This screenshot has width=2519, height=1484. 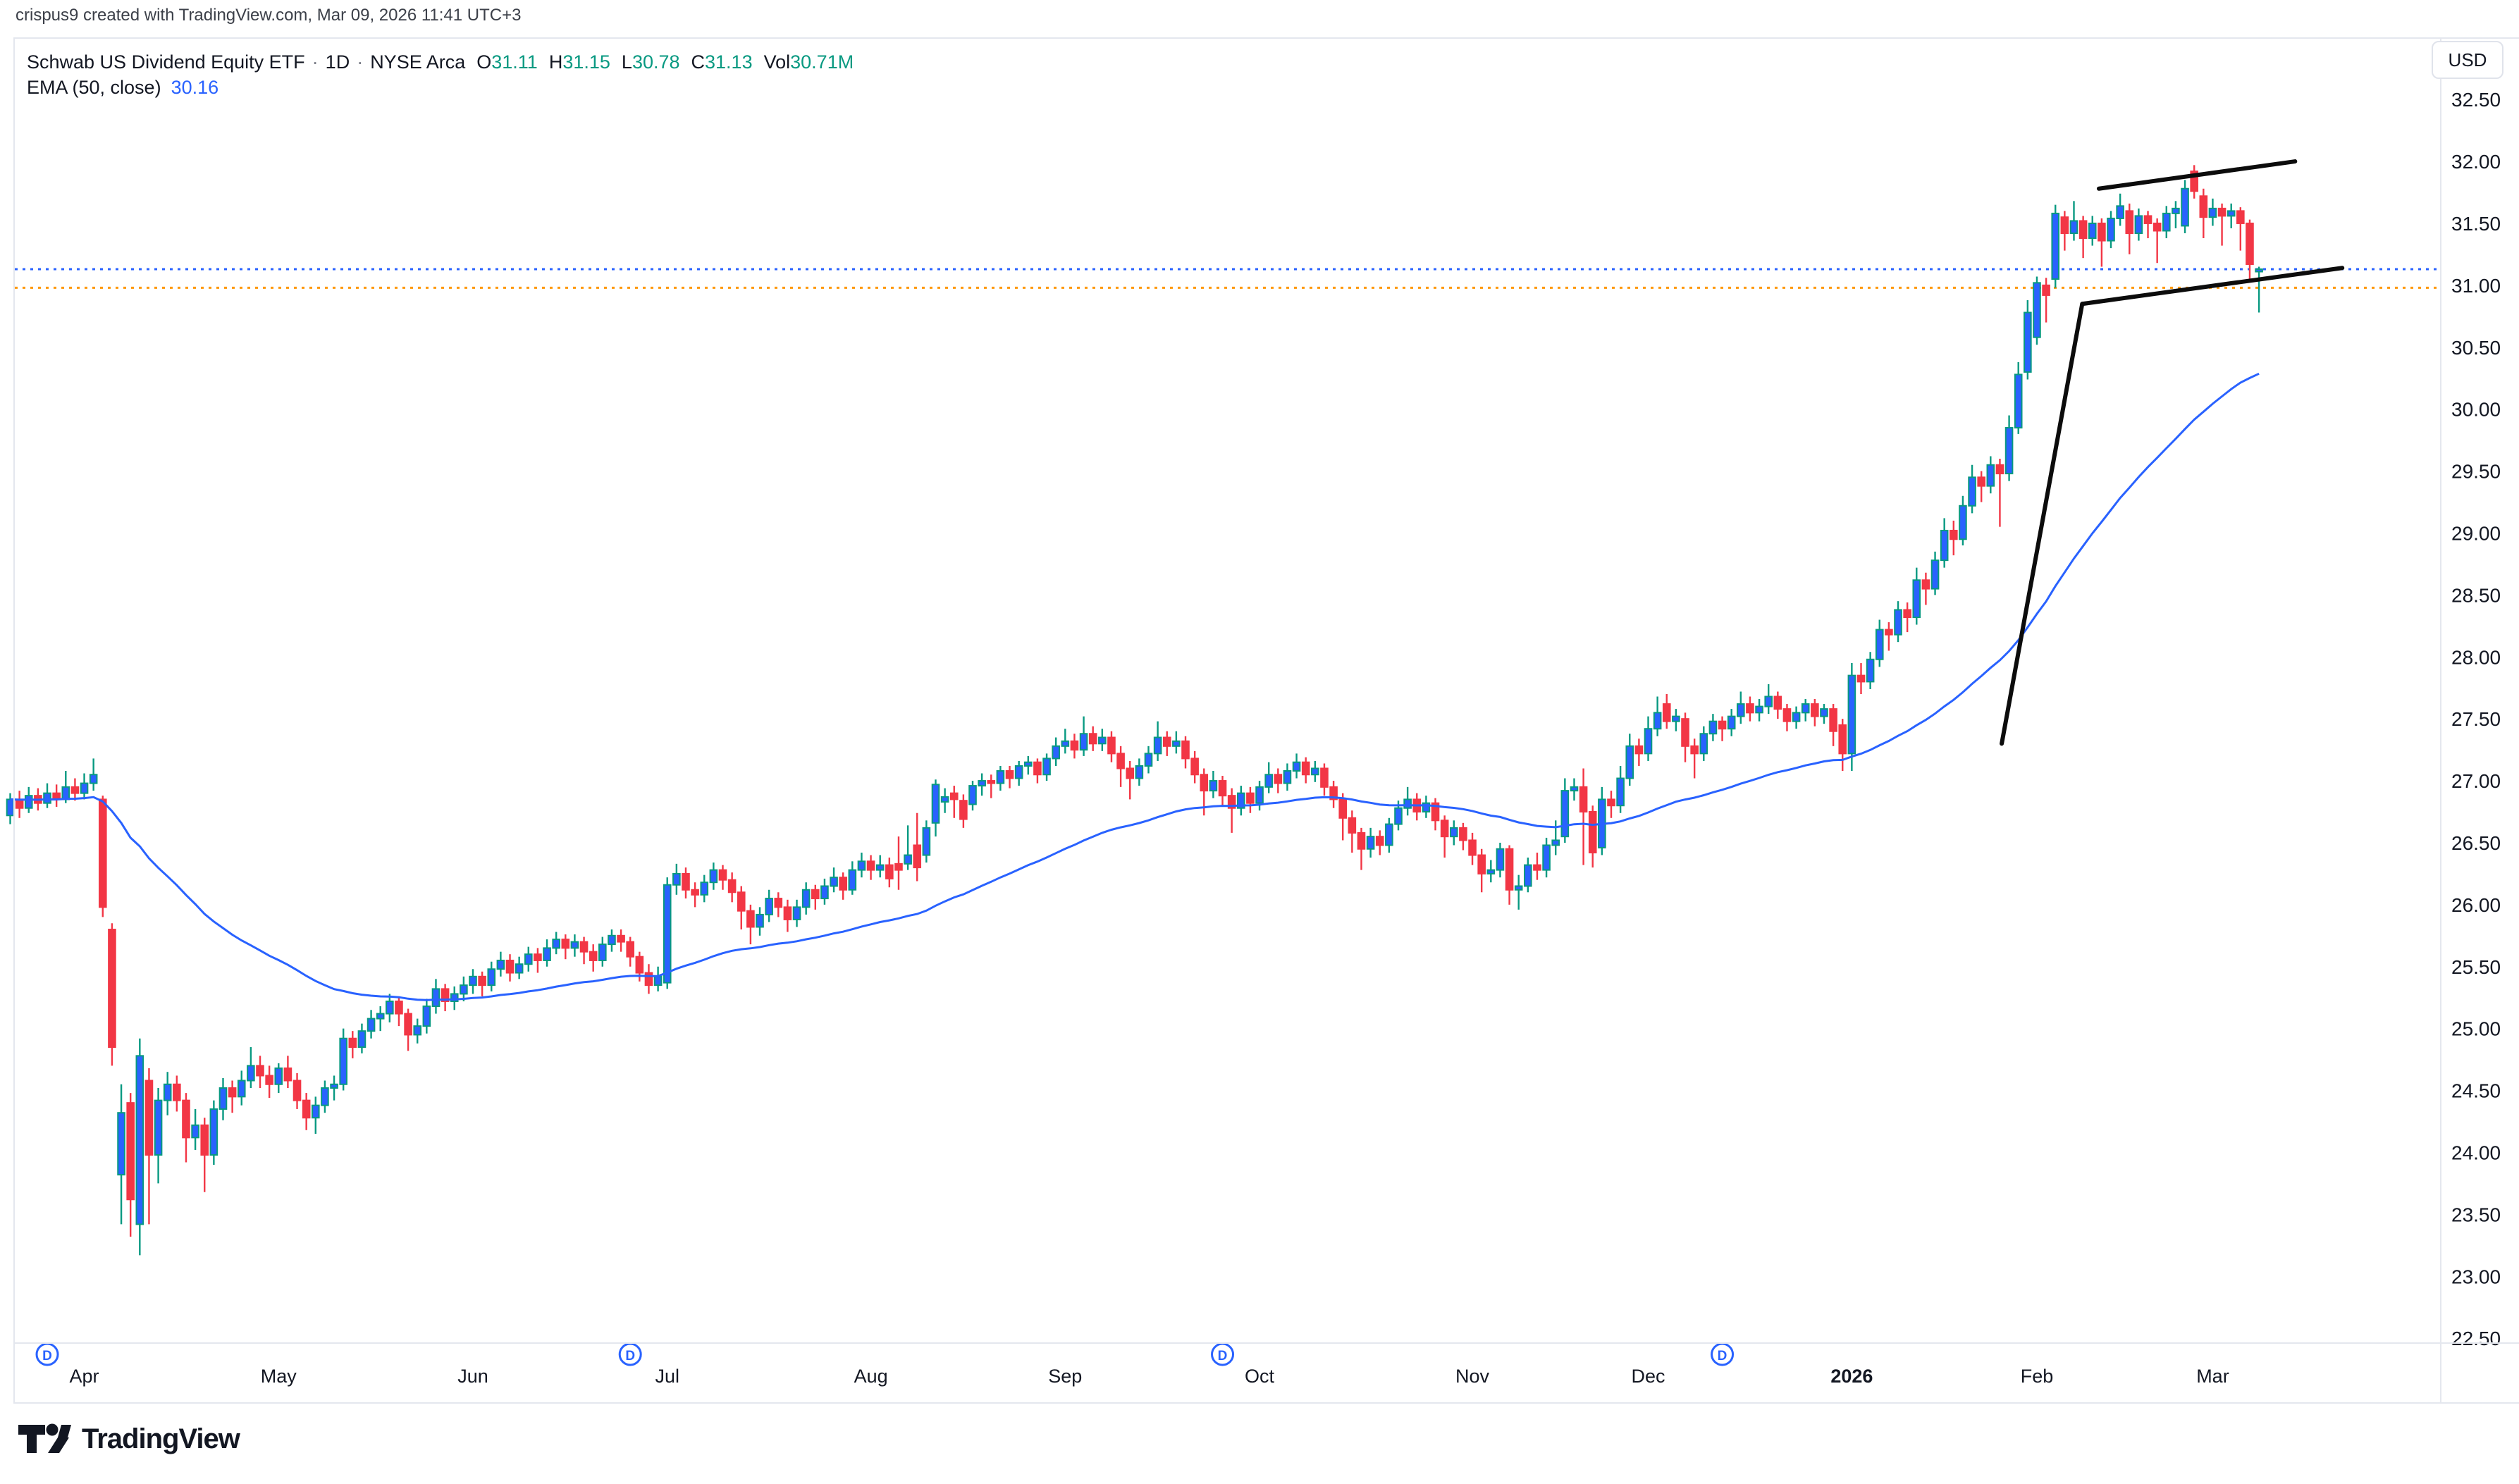 What do you see at coordinates (337, 62) in the screenshot?
I see `interval-label: 1D` at bounding box center [337, 62].